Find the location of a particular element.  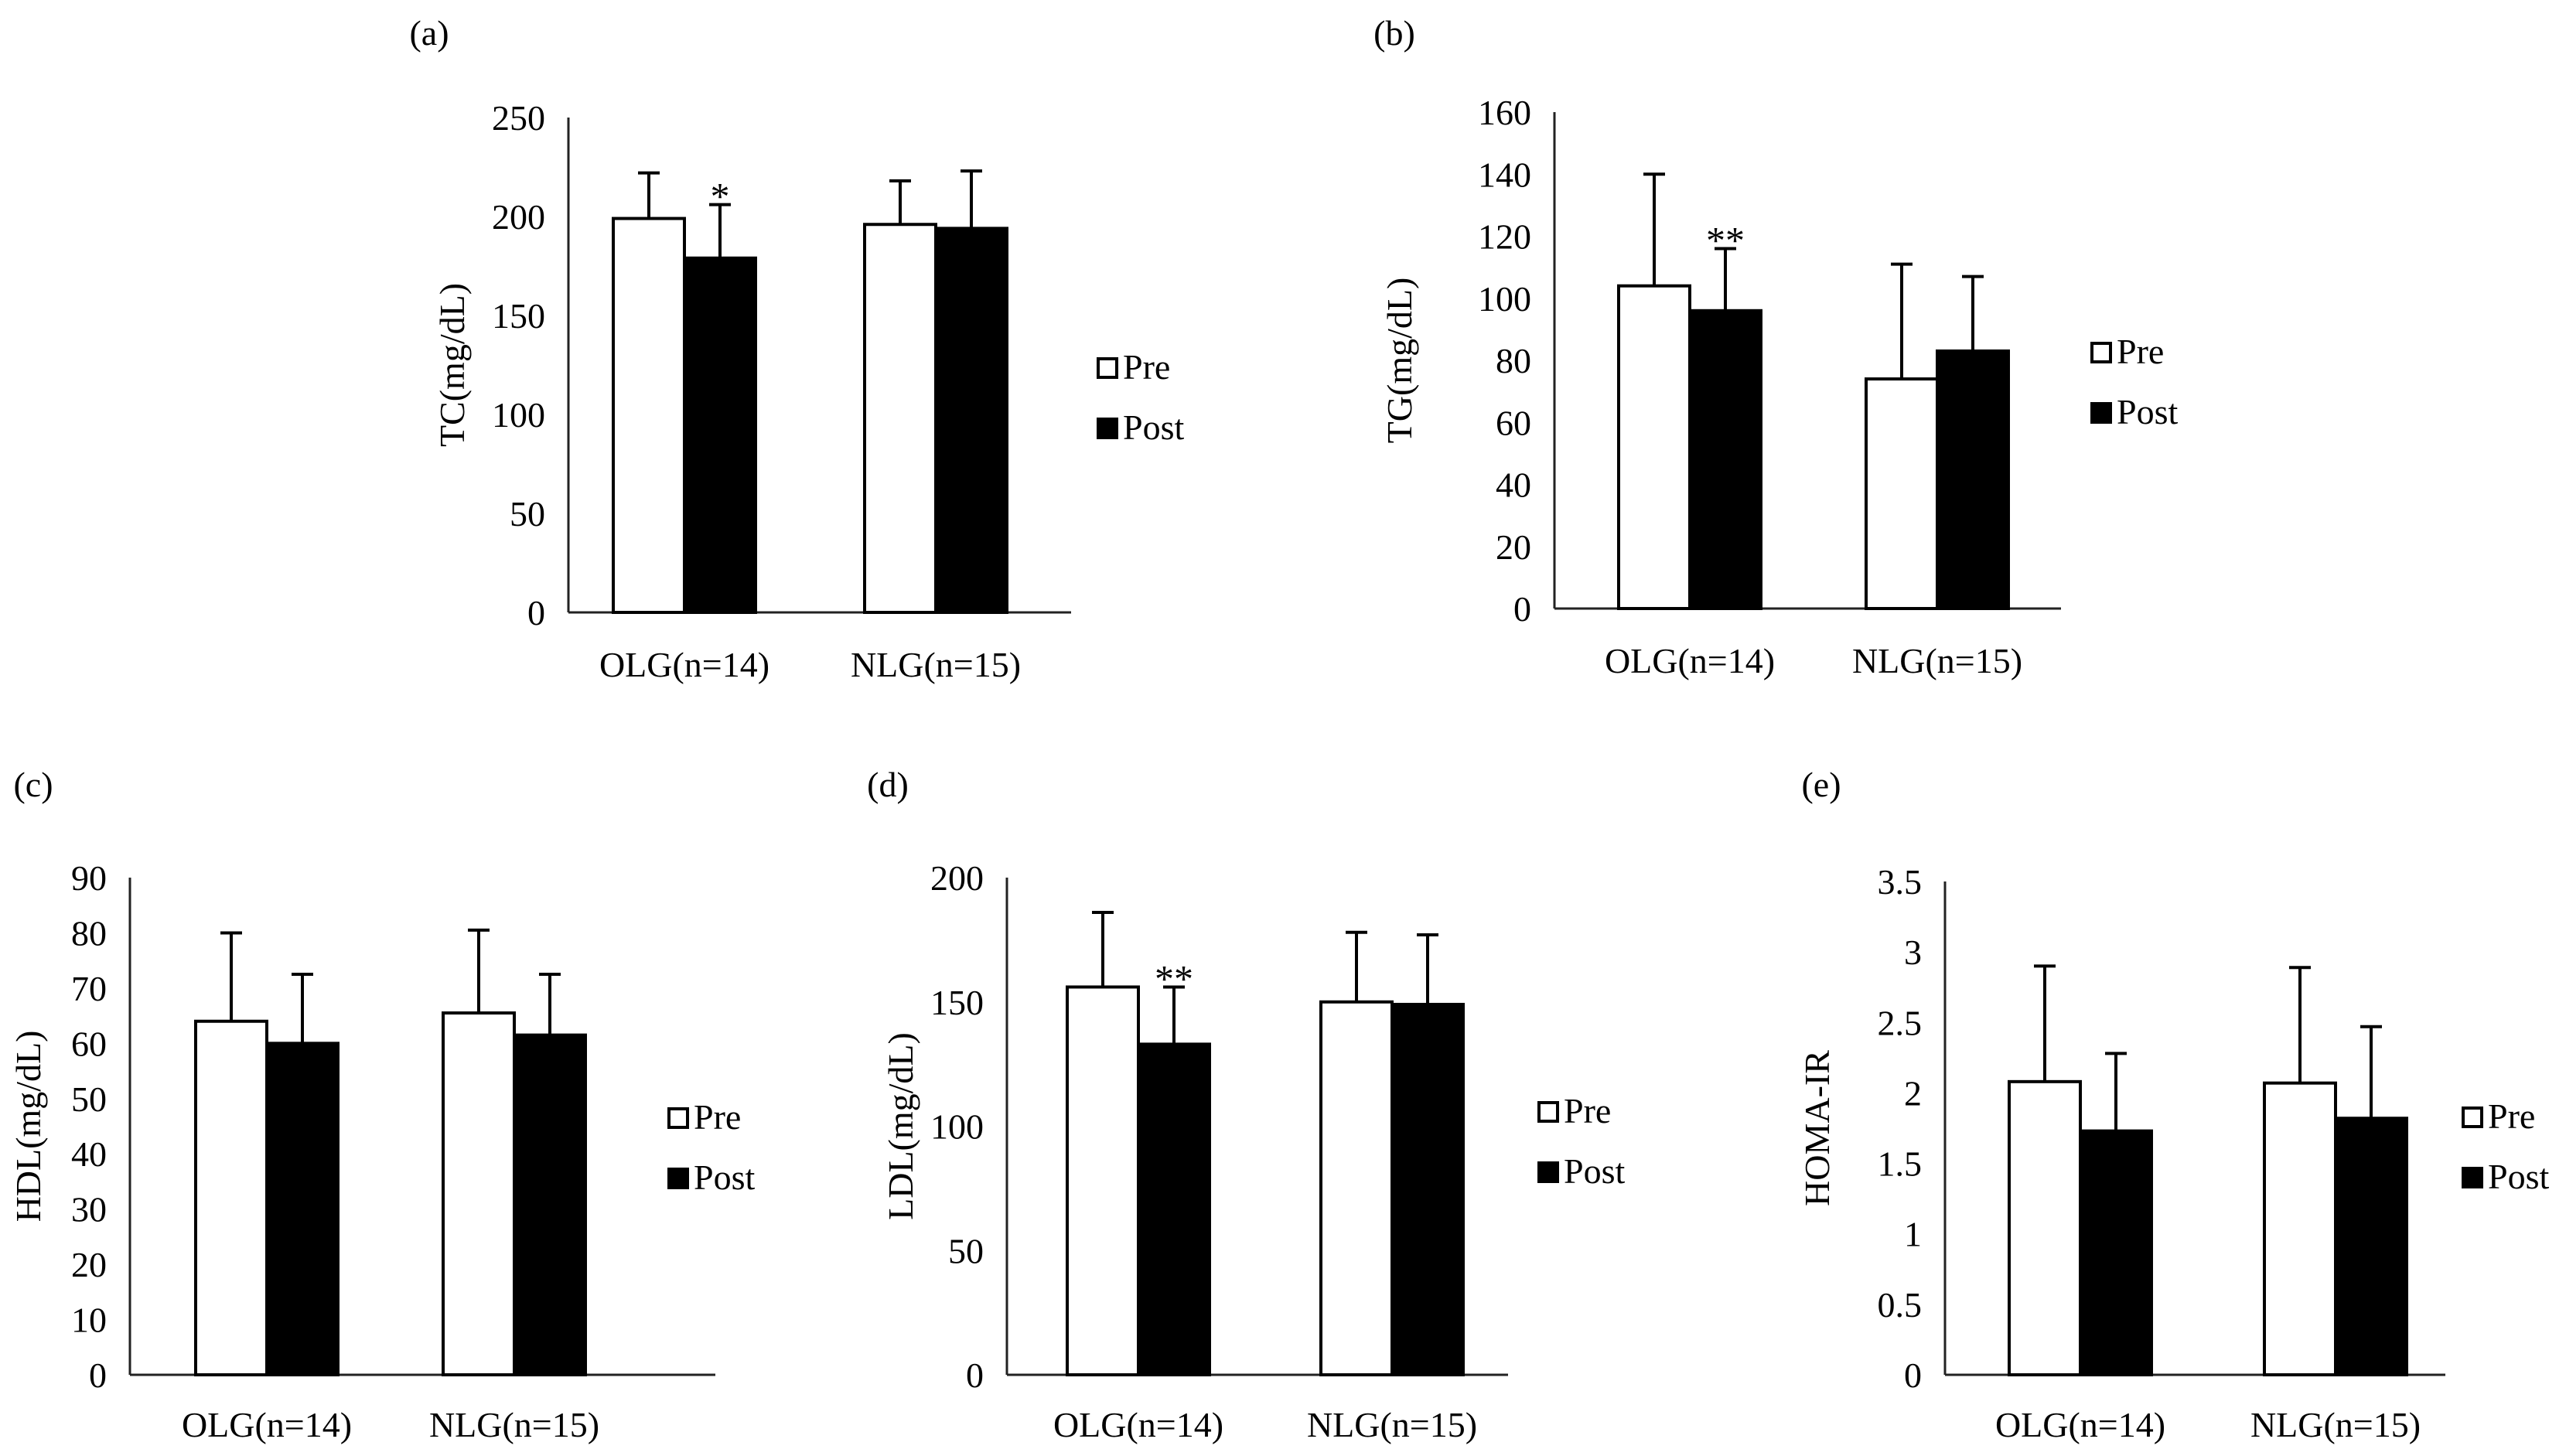

y-tick-label: 10 is located at coordinates (89, 1321).